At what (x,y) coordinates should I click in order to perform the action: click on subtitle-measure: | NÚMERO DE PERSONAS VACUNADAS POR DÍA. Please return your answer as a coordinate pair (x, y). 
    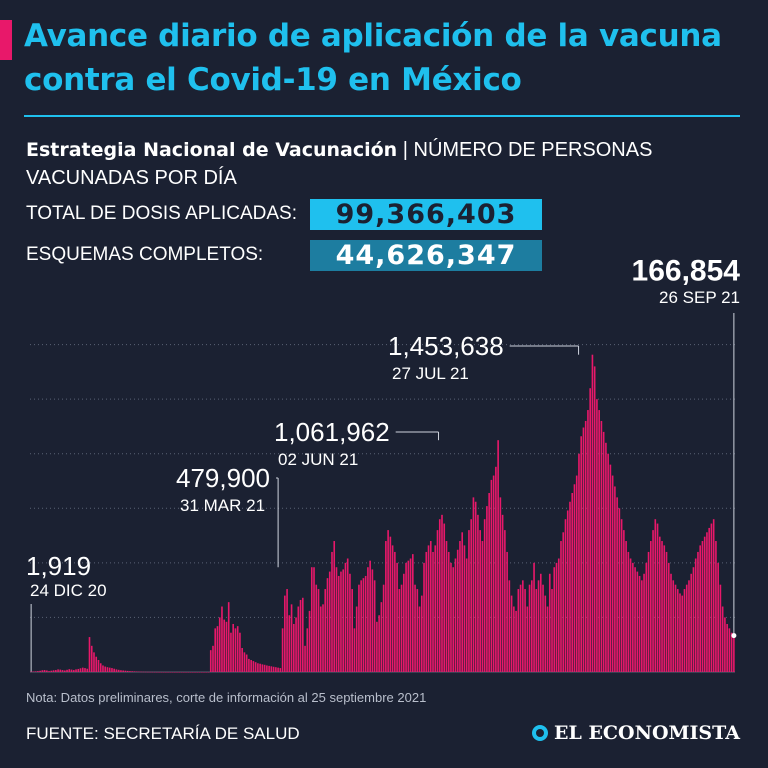
    Looking at the image, I should click on (339, 164).